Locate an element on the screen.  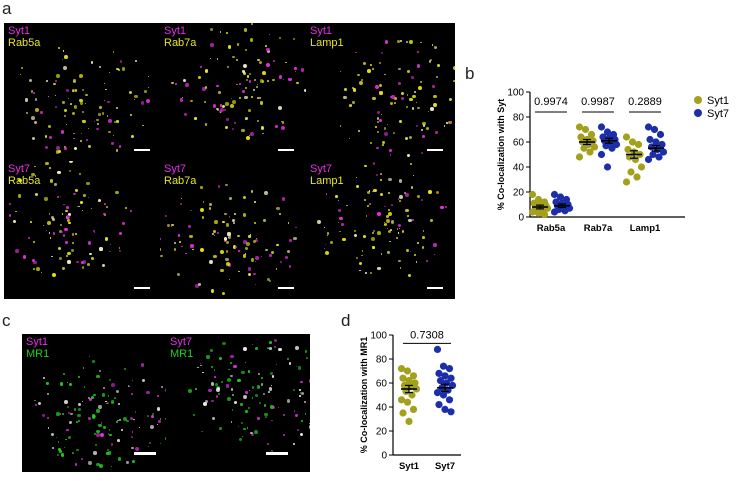
x-tick-label: Syt7 is located at coordinates (445, 466).